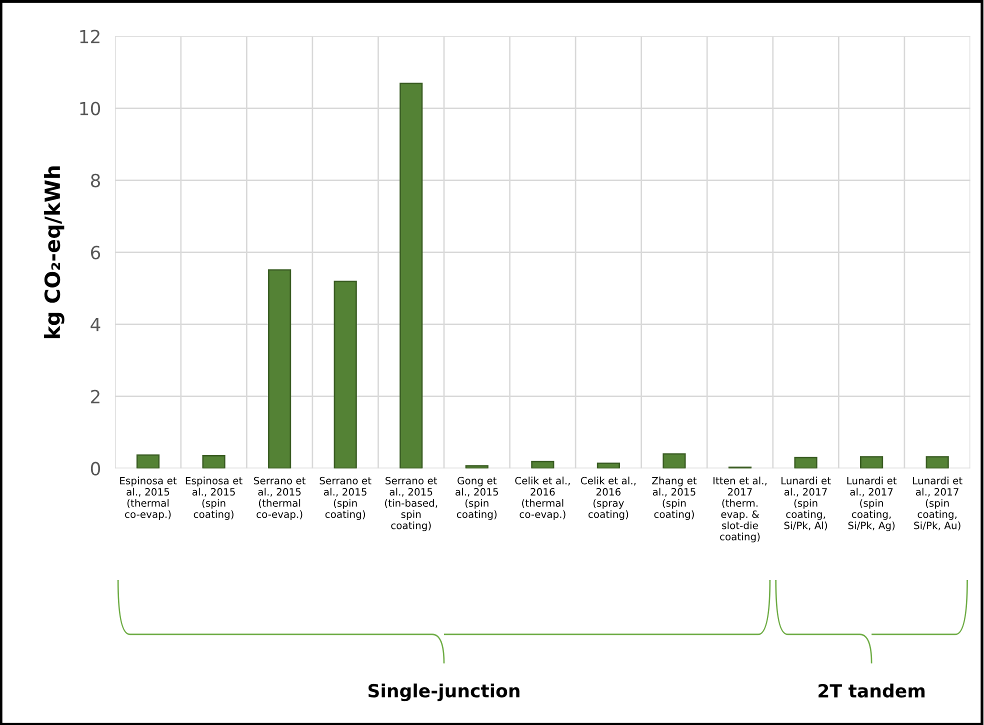 The height and width of the screenshot is (725, 984). What do you see at coordinates (872, 504) in the screenshot?
I see `x-tick-label: Lunardi et al., 2017 (spin coating, Si/Pk, Ag)` at bounding box center [872, 504].